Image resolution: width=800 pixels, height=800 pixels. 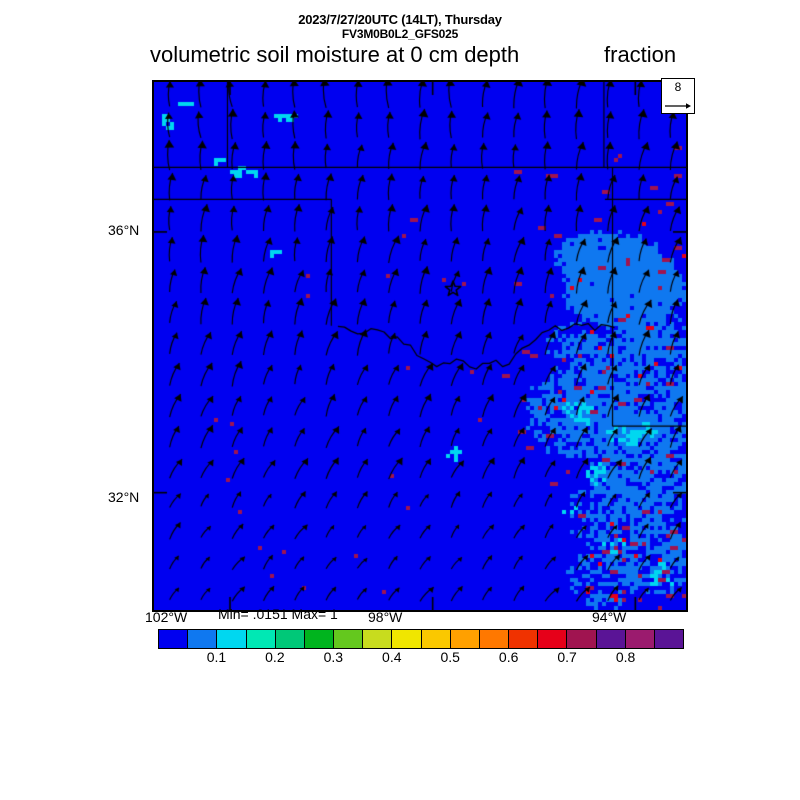 What do you see at coordinates (333, 657) in the screenshot?
I see `colorbar-tick-0.3: 0.3` at bounding box center [333, 657].